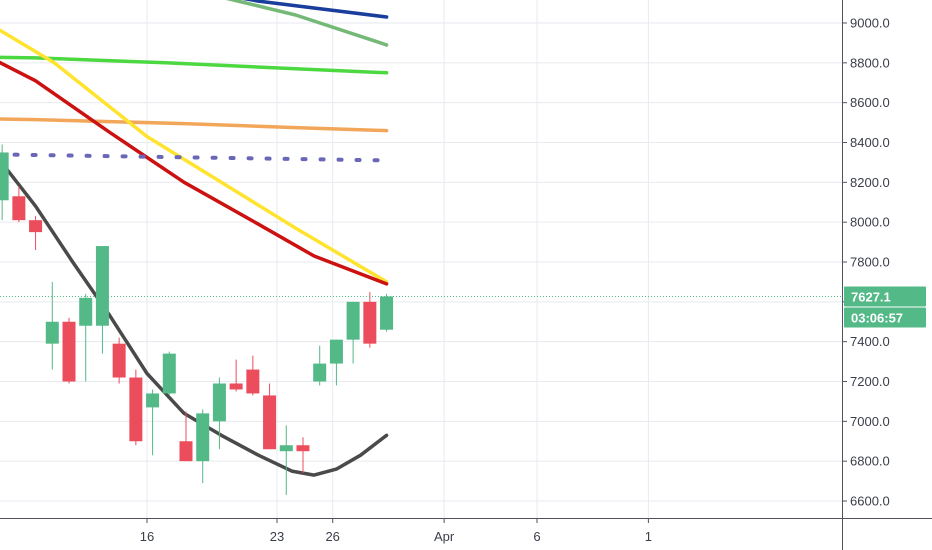  Describe the element at coordinates (870, 501) in the screenshot. I see `y-tick-label: 6600.0` at that location.